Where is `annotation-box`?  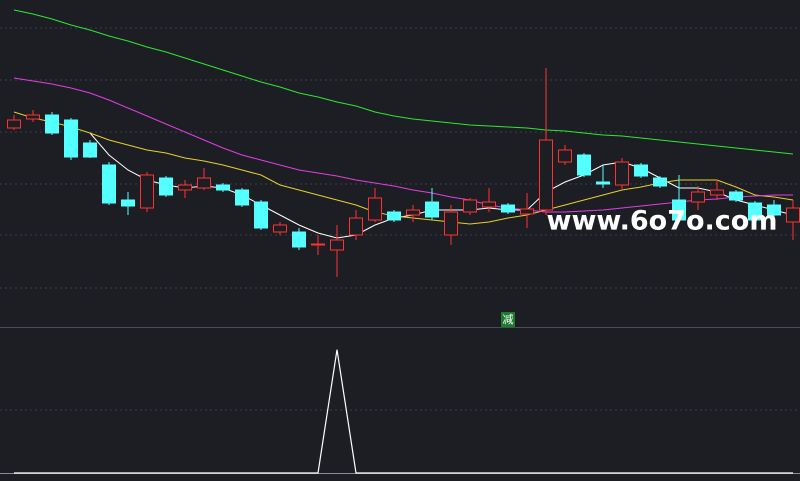
annotation-box is located at coordinates (508, 319).